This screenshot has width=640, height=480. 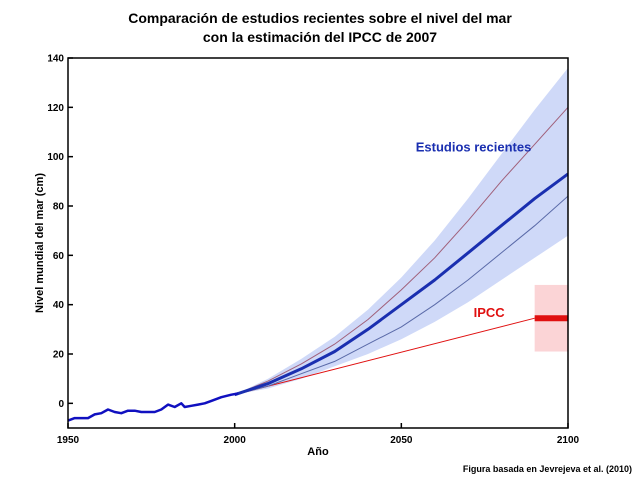 I want to click on recent-studies-label: Estudios recientes, so click(x=474, y=147).